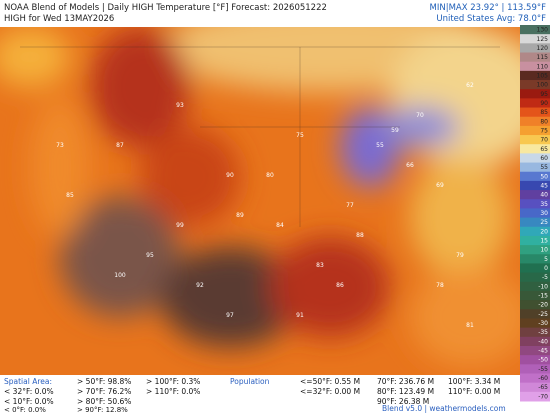  I want to click on colorbar-label: 95, so click(544, 94).